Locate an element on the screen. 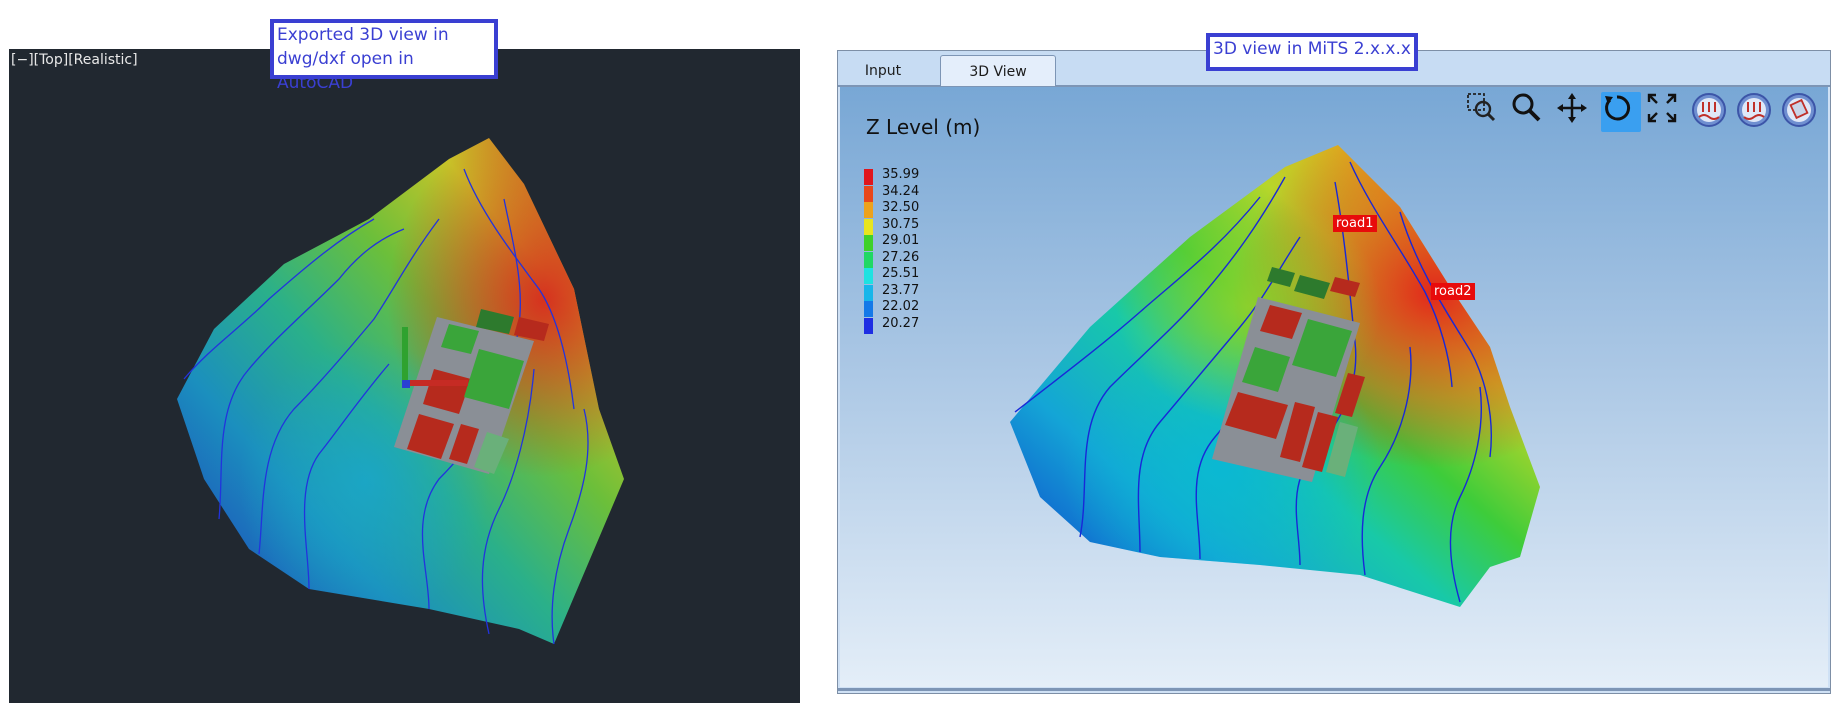 The height and width of the screenshot is (713, 1837). view-bottom-icon is located at coordinates (1801, 112).